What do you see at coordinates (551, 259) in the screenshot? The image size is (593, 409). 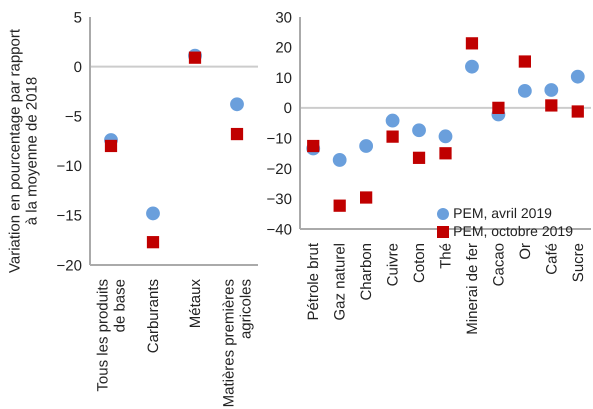 I see `x-tick-label: Café` at bounding box center [551, 259].